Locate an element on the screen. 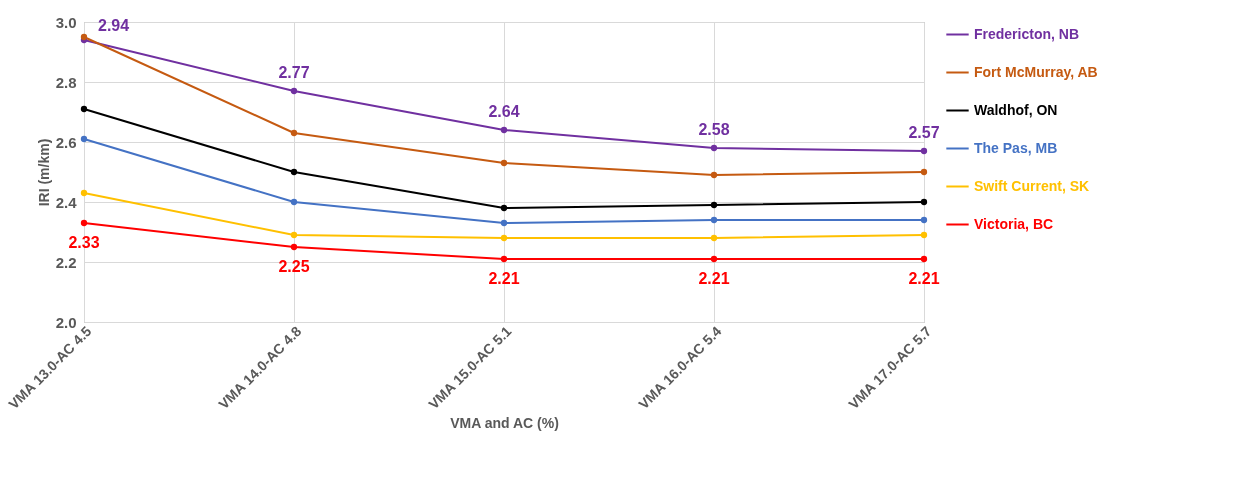 Image resolution: width=1248 pixels, height=485 pixels. legend-label: Victoria, BC is located at coordinates (1014, 223).